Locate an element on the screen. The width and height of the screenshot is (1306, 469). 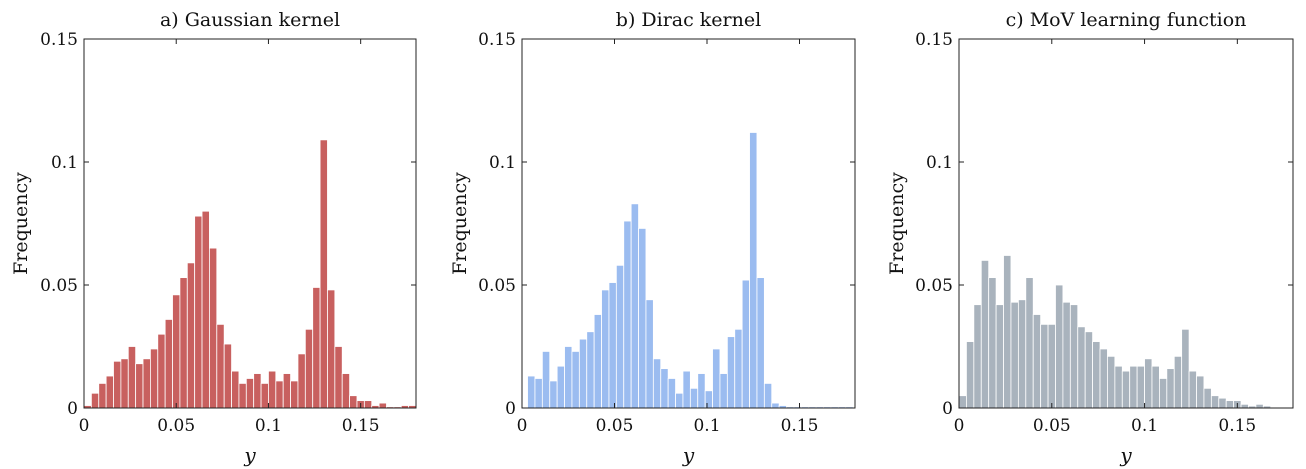
chart-title: c) MoV learning function is located at coordinates (1126, 20).